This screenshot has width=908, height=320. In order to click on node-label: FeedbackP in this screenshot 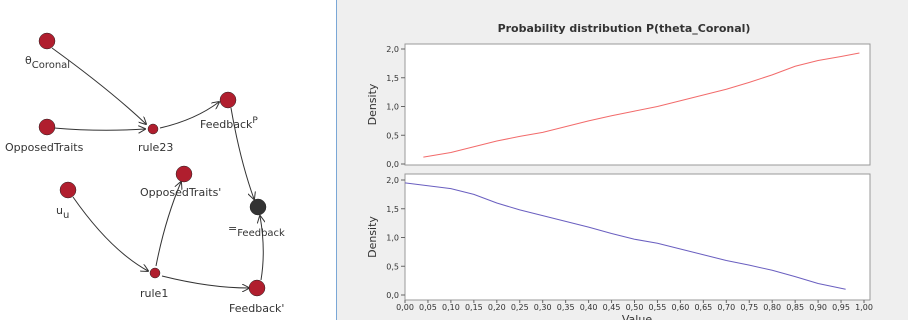, I will do `click(229, 123)`.